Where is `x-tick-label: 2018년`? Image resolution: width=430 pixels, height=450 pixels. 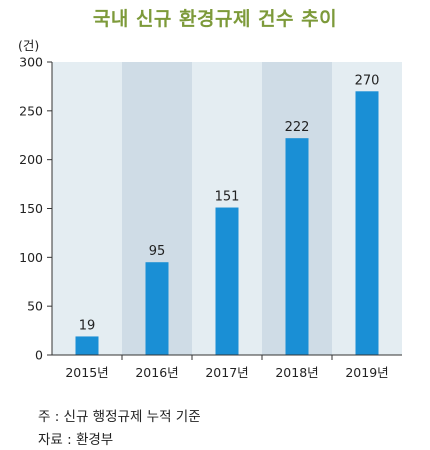 x-tick-label: 2018년 is located at coordinates (296, 372).